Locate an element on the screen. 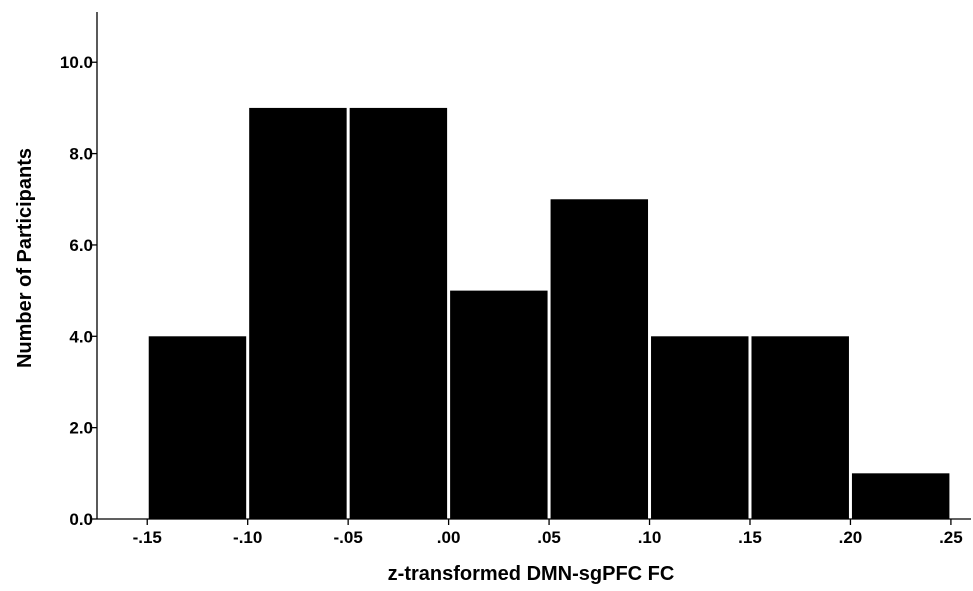 The height and width of the screenshot is (591, 973). x-tick-label: .10 is located at coordinates (650, 537).